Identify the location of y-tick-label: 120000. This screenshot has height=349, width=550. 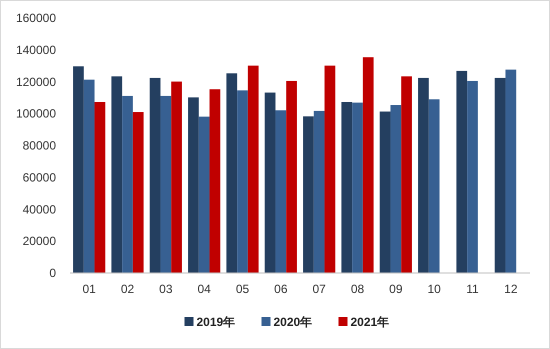
(36, 81).